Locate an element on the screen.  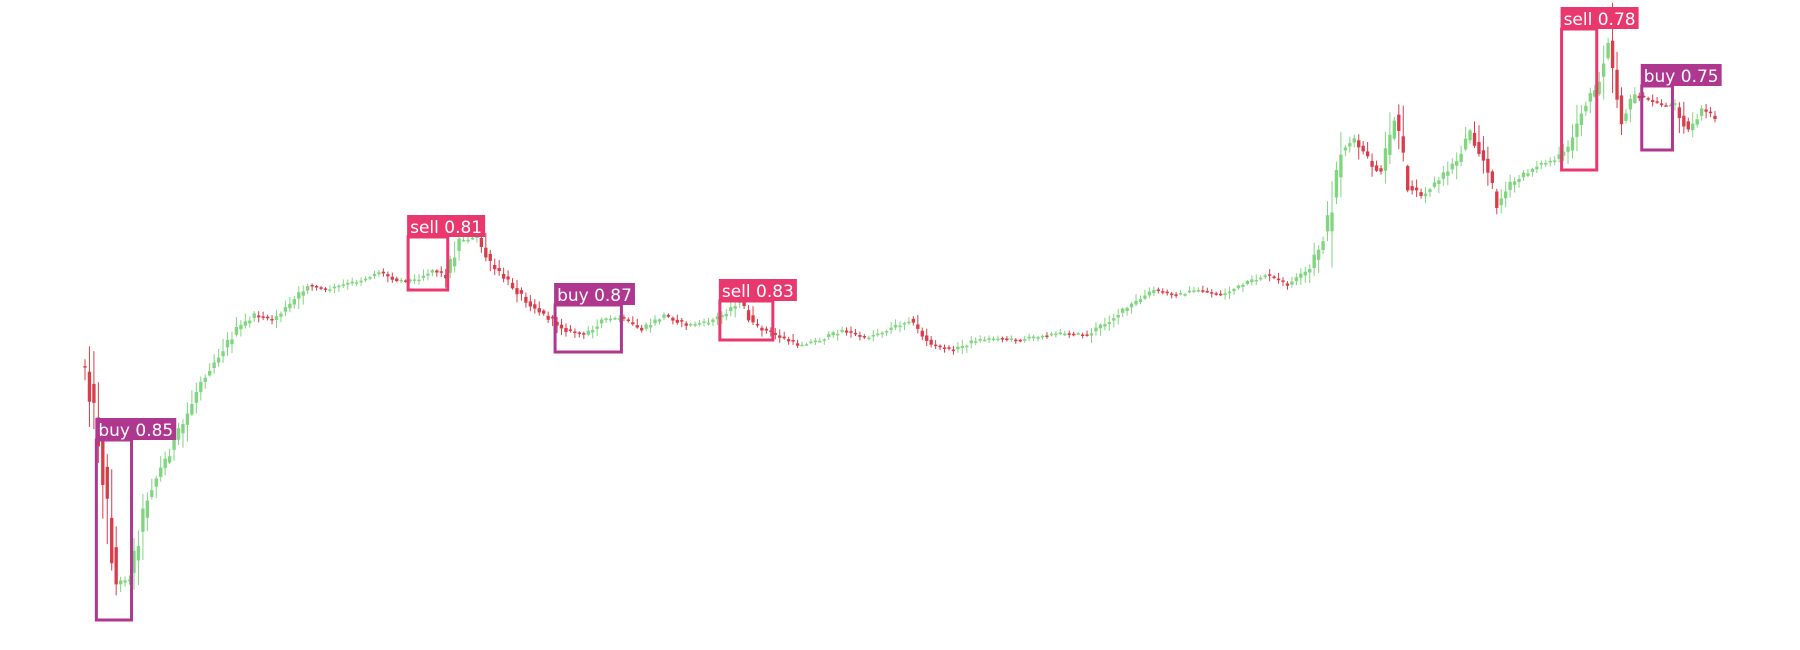
sell-detection: sell 0.78 is located at coordinates (1599, 89).